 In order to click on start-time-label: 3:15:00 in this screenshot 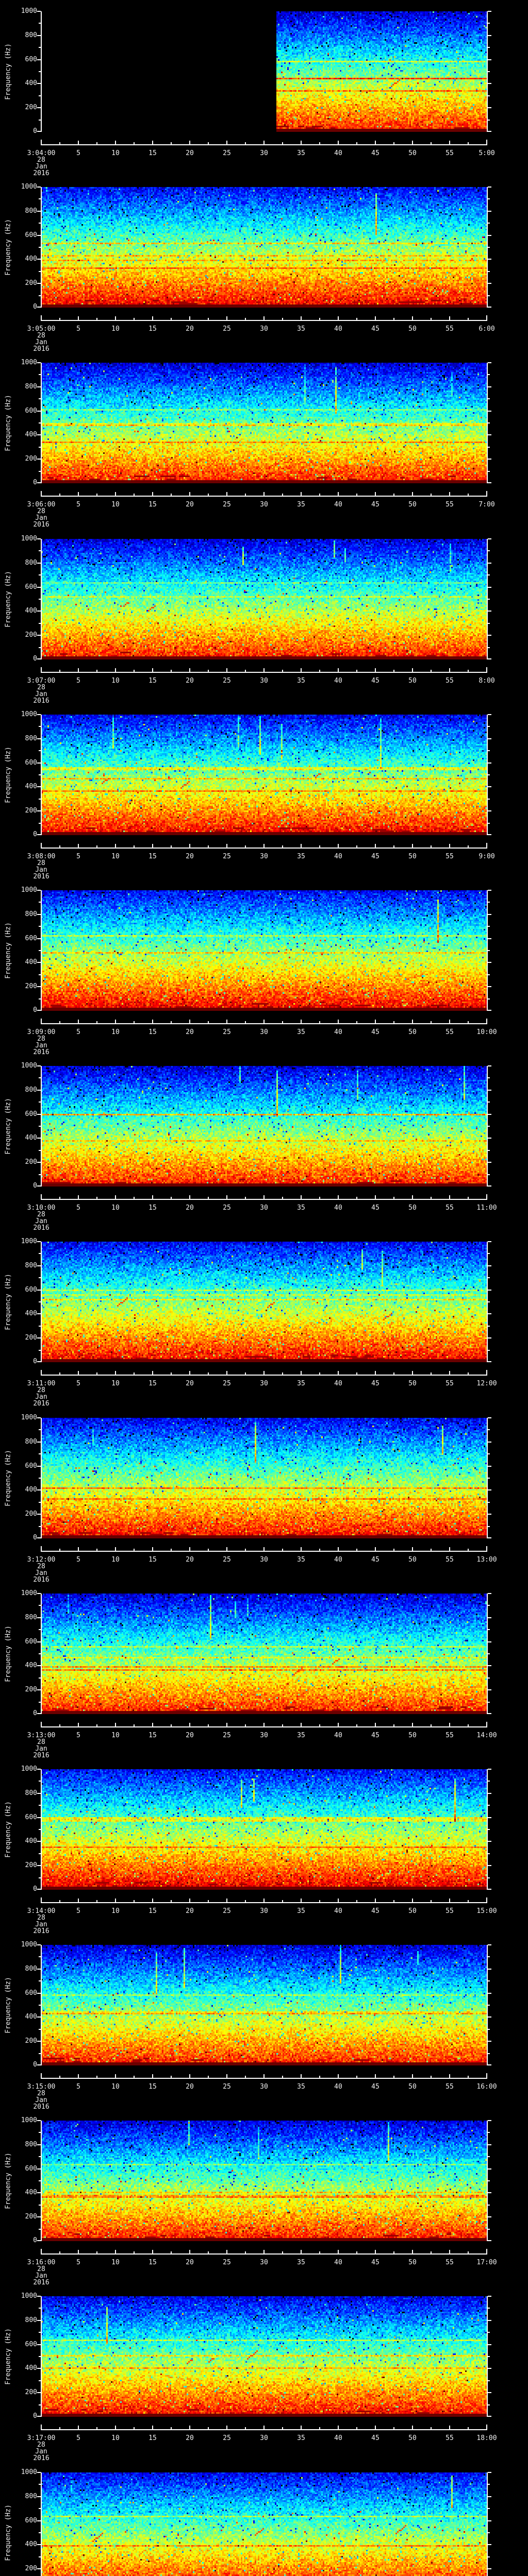, I will do `click(41, 2087)`.